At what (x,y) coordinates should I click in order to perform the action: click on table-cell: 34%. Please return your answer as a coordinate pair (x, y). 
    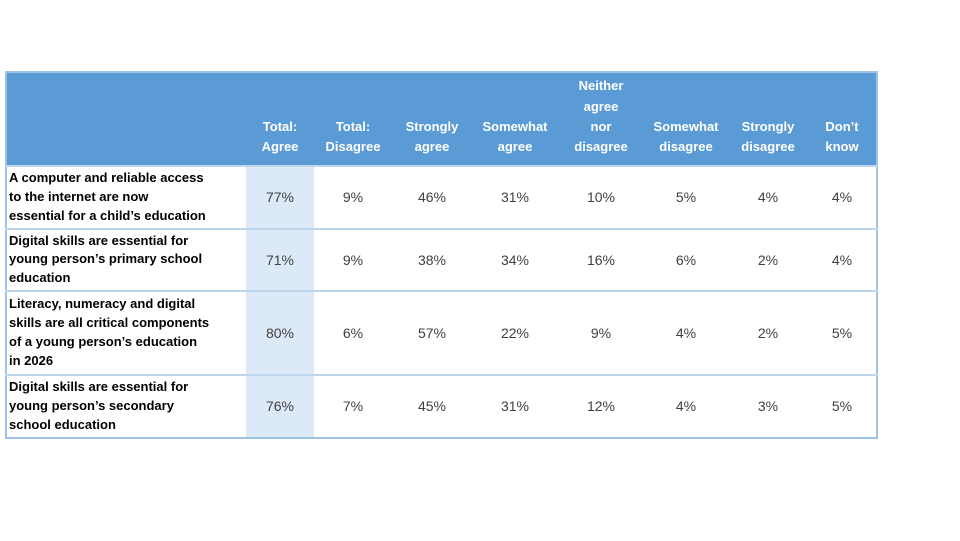
    Looking at the image, I should click on (515, 259).